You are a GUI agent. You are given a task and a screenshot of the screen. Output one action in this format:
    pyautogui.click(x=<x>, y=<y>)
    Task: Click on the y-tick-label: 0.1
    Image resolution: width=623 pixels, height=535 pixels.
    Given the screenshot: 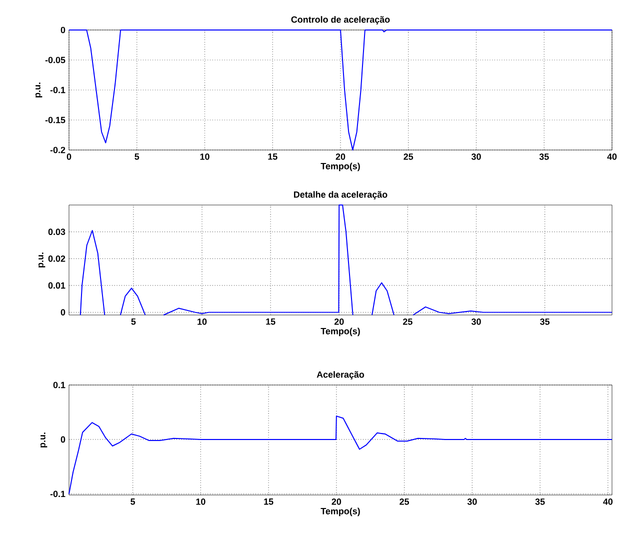 What is the action you would take?
    pyautogui.click(x=59, y=385)
    